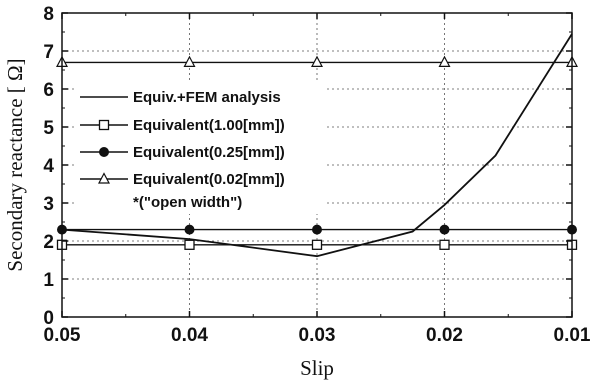 Image resolution: width=601 pixels, height=387 pixels. What do you see at coordinates (15, 164) in the screenshot?
I see `y-axis-title: Secondary reactance [ Ω]` at bounding box center [15, 164].